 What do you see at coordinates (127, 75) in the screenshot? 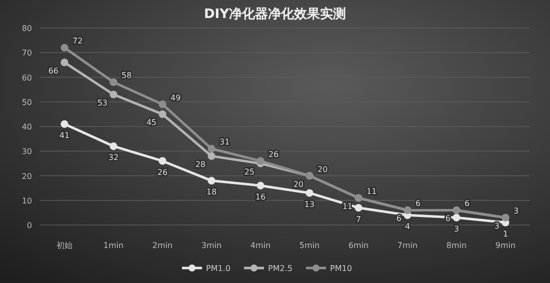
I see `data-label: 58` at bounding box center [127, 75].